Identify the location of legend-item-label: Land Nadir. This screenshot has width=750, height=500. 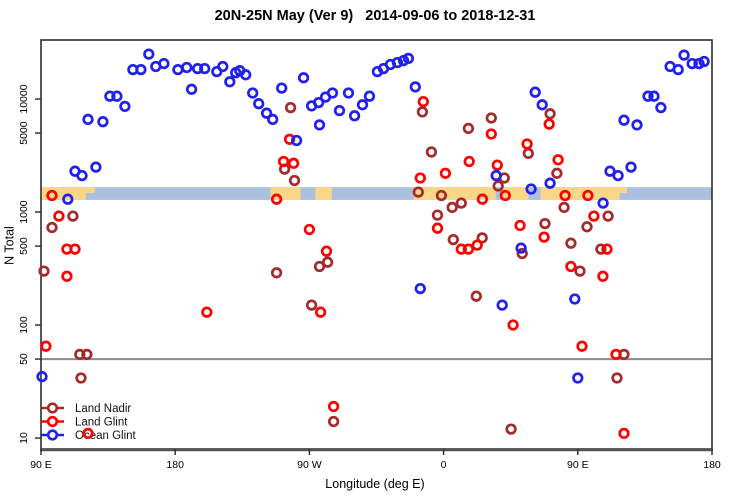
(103, 409).